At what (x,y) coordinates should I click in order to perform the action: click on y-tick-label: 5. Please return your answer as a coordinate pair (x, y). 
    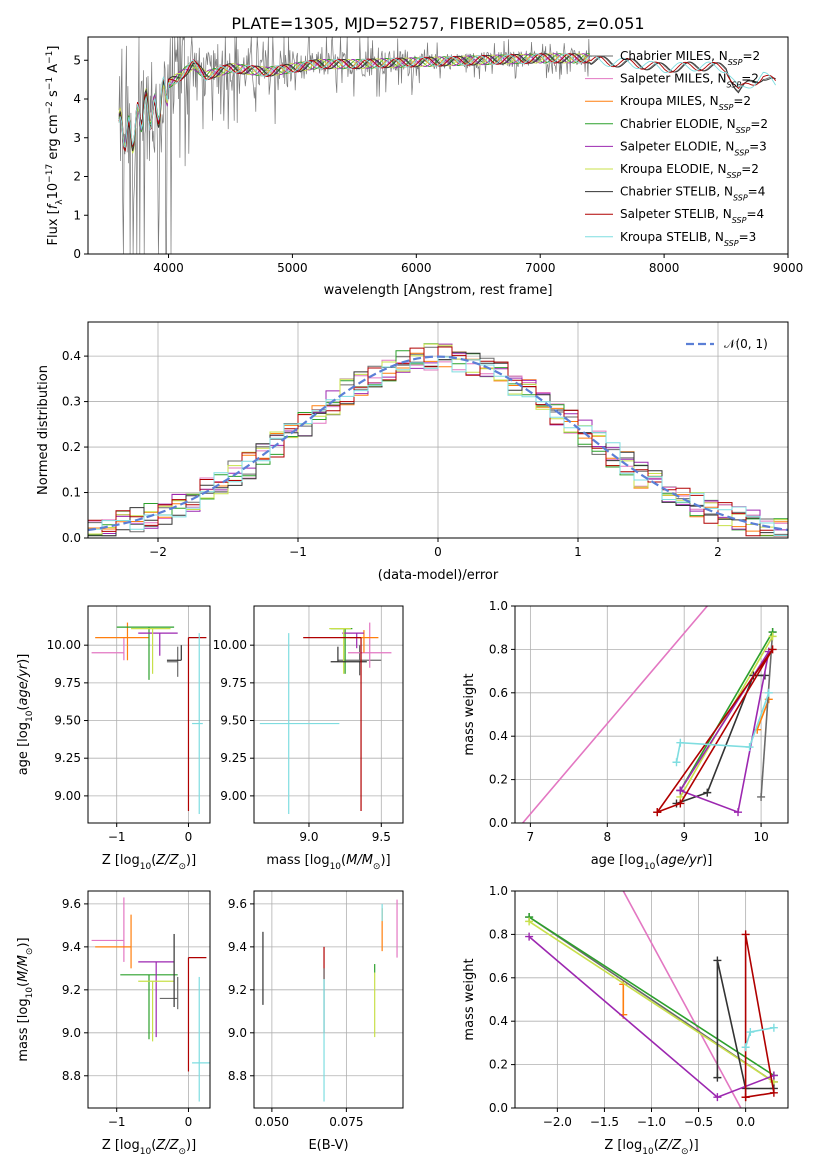
    Looking at the image, I should click on (77, 60).